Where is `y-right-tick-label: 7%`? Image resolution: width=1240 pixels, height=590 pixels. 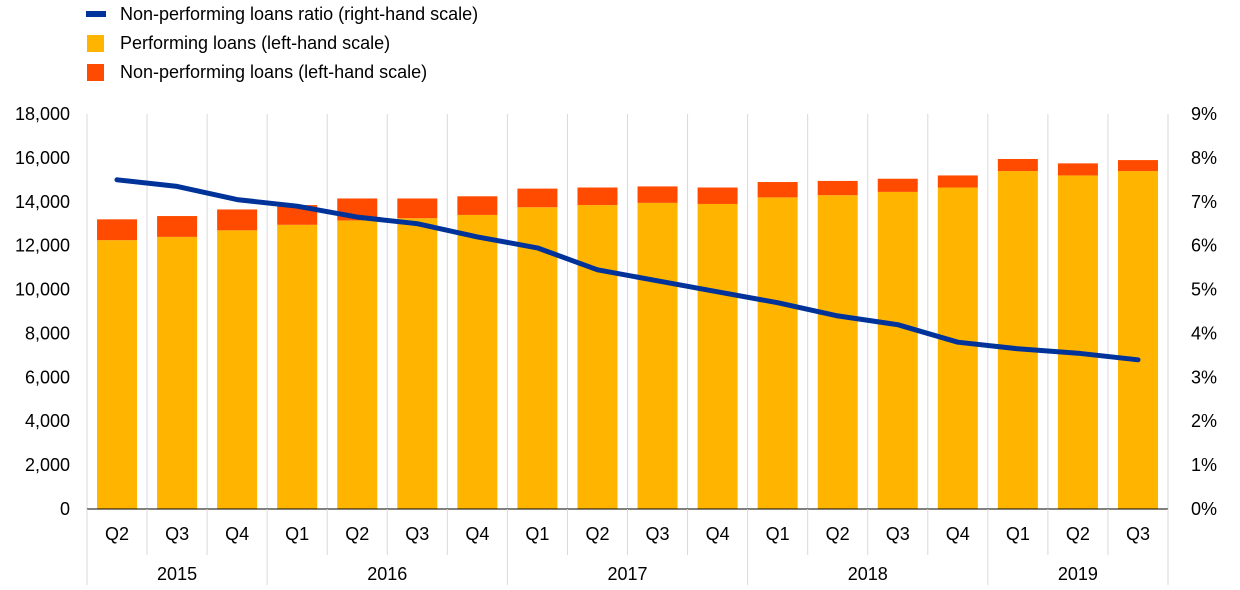 y-right-tick-label: 7% is located at coordinates (1204, 202).